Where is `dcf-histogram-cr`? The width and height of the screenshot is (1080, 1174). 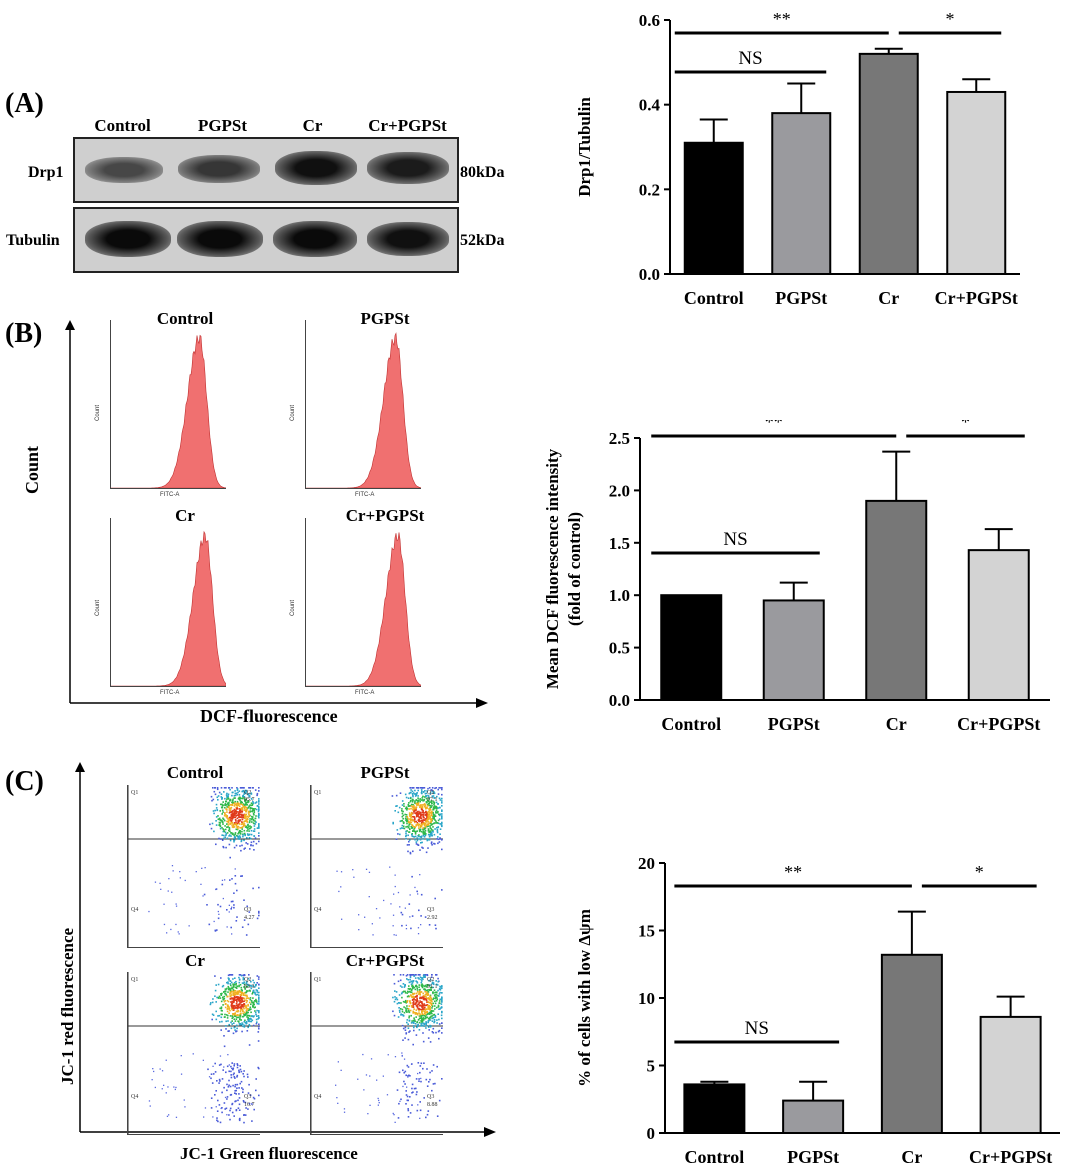 dcf-histogram-cr is located at coordinates (168, 602).